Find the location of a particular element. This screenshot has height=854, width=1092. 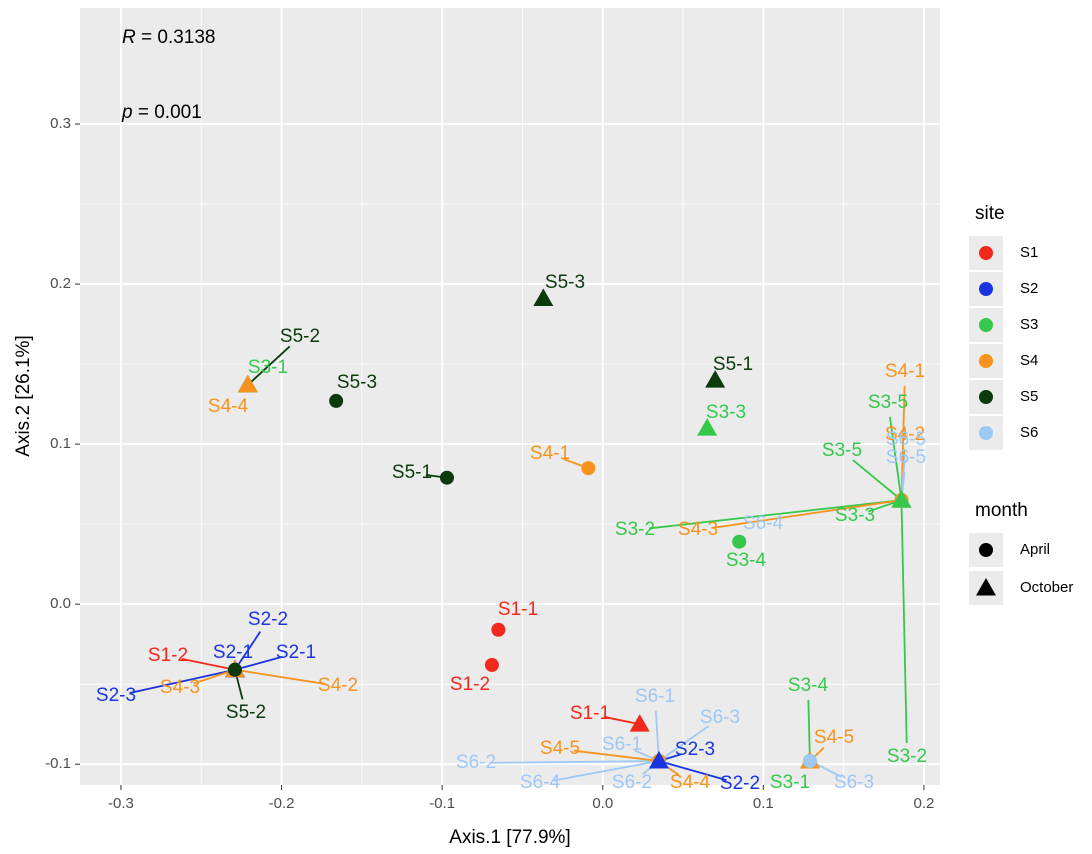

x-tick-label: 0.2 is located at coordinates (924, 803).